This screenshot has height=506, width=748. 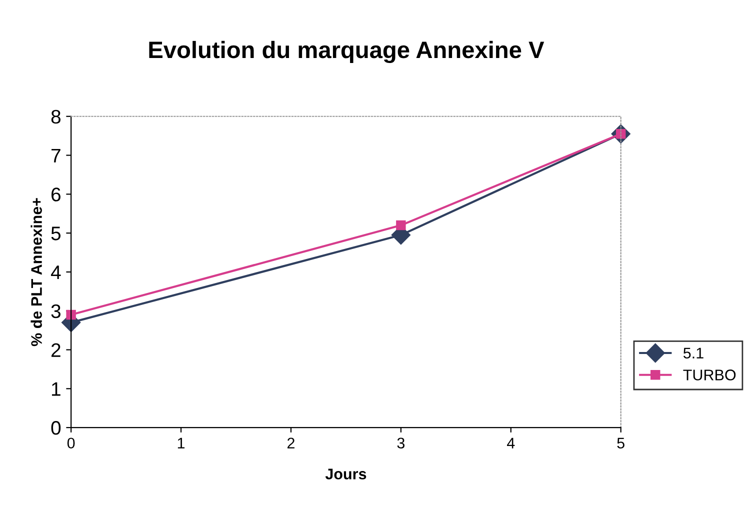 What do you see at coordinates (55, 273) in the screenshot?
I see `y-tick-label: 4` at bounding box center [55, 273].